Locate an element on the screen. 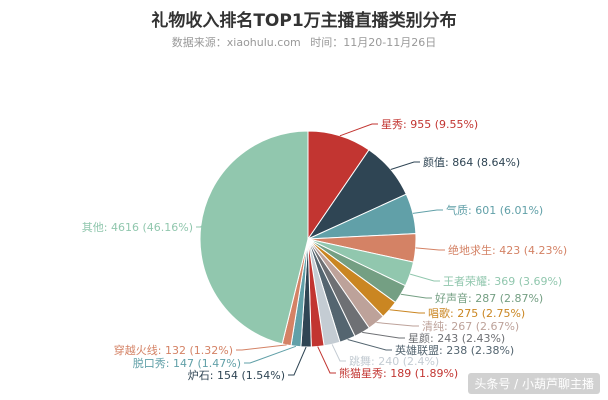  slice-label: 绝地求生: 423 (4.23%) is located at coordinates (507, 250).